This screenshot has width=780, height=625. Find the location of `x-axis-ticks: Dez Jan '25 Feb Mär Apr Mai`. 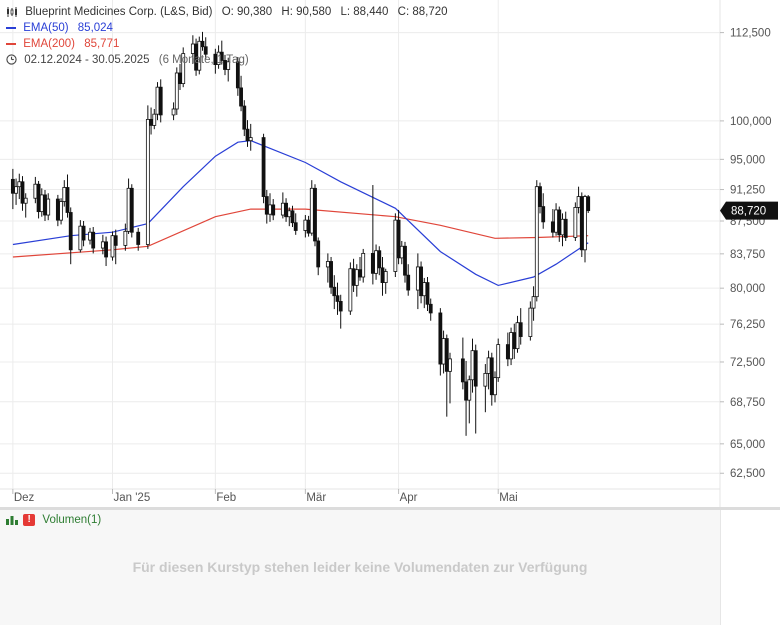

x-axis-ticks: Dez Jan '25 Feb Mär Apr Mai is located at coordinates (265, 496).